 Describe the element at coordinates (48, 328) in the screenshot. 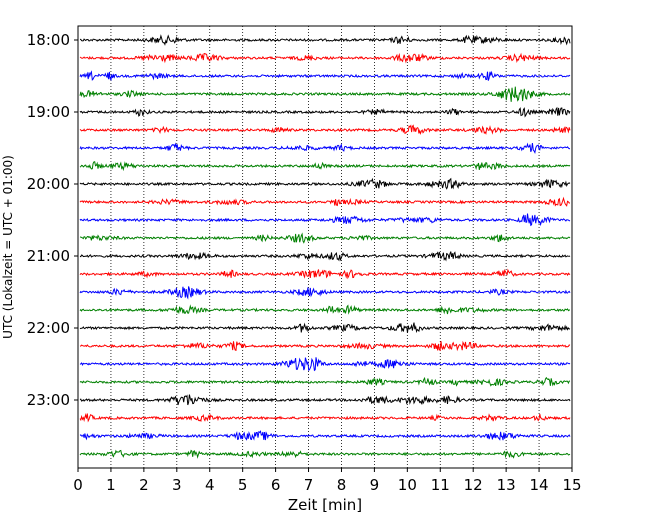

I see `y-tick-label: 22:00` at that location.